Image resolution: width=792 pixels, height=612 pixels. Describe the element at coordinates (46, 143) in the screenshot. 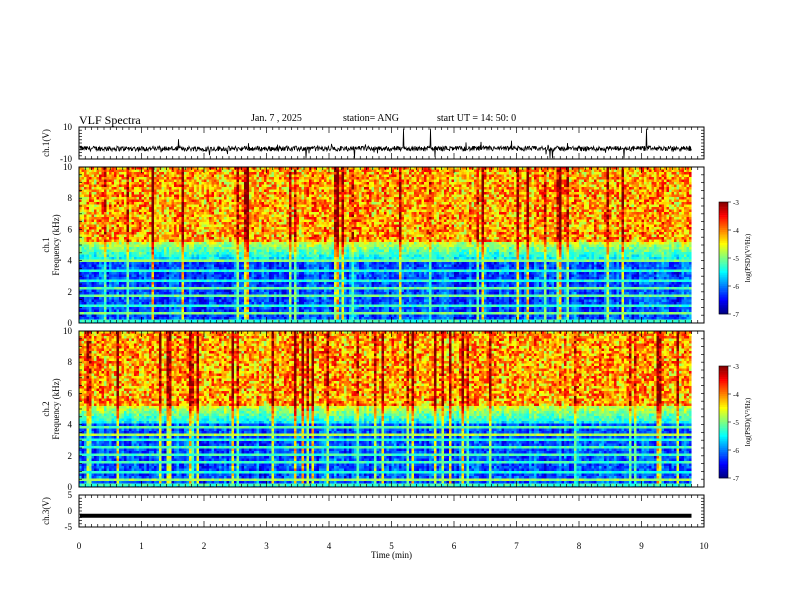

I see `ch1-wave-ylabel: ch.1(V)` at that location.